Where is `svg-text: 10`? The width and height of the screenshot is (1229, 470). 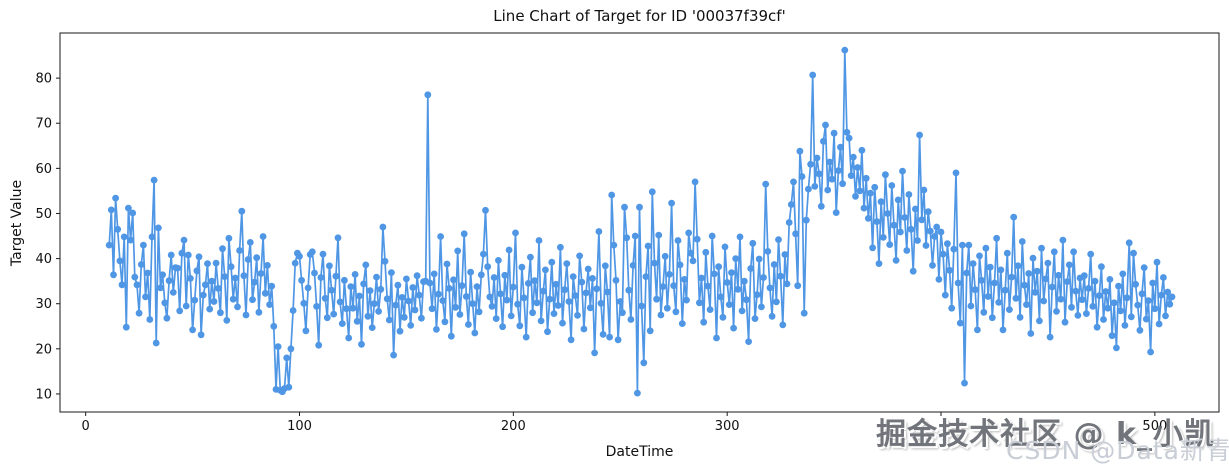 svg-text: 10 is located at coordinates (43, 394).